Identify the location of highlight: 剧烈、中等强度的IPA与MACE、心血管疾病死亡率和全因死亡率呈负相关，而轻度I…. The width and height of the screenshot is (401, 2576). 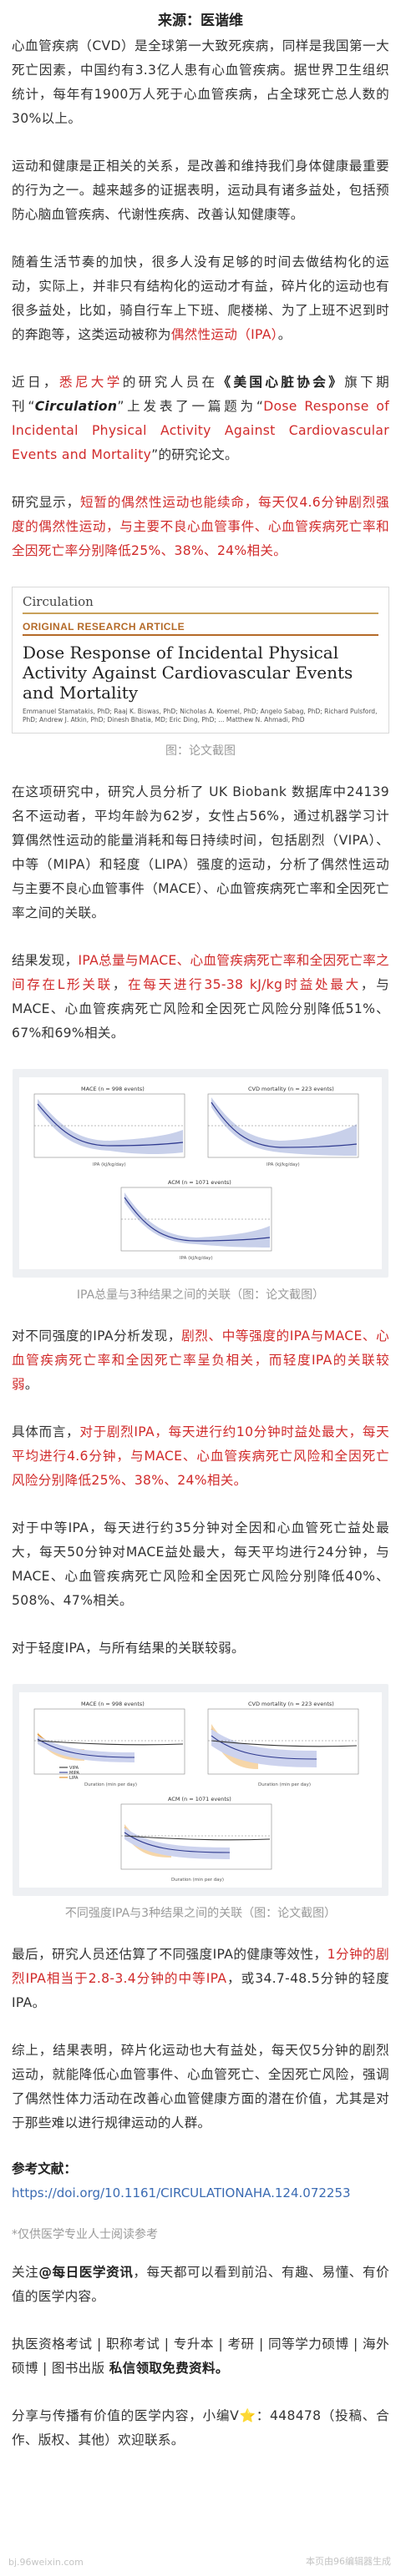
(200, 1360).